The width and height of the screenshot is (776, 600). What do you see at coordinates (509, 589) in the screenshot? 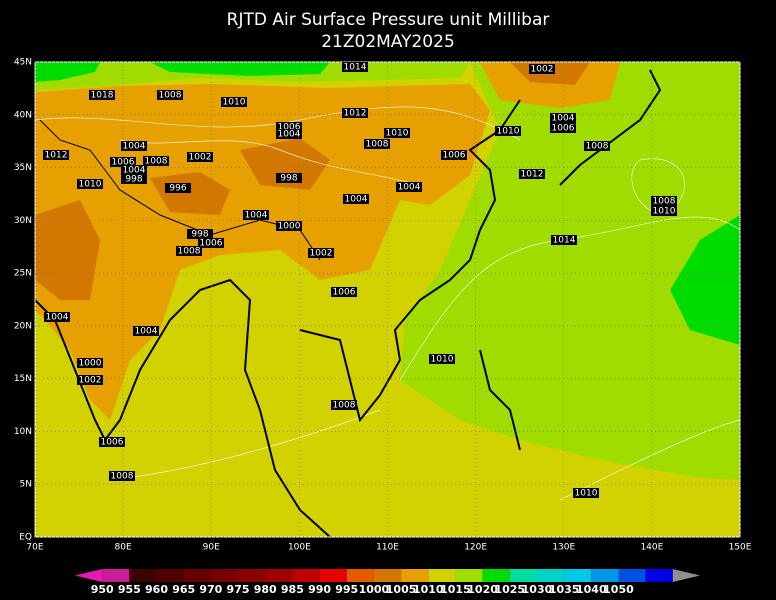
I see `colorbar-label: 1025` at bounding box center [509, 589].